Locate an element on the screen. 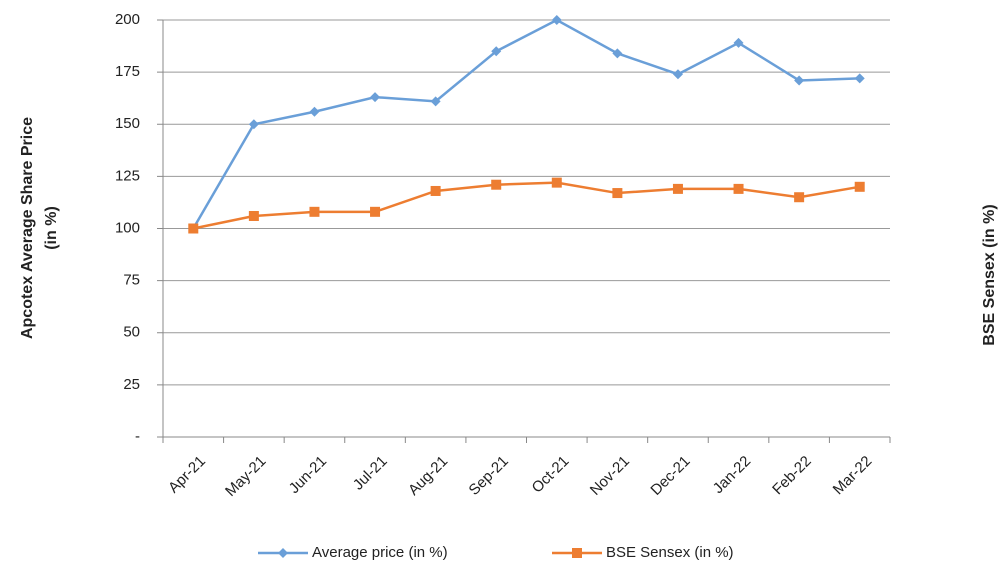 The image size is (1003, 564). x-tick-label: Oct-21 is located at coordinates (551, 475).